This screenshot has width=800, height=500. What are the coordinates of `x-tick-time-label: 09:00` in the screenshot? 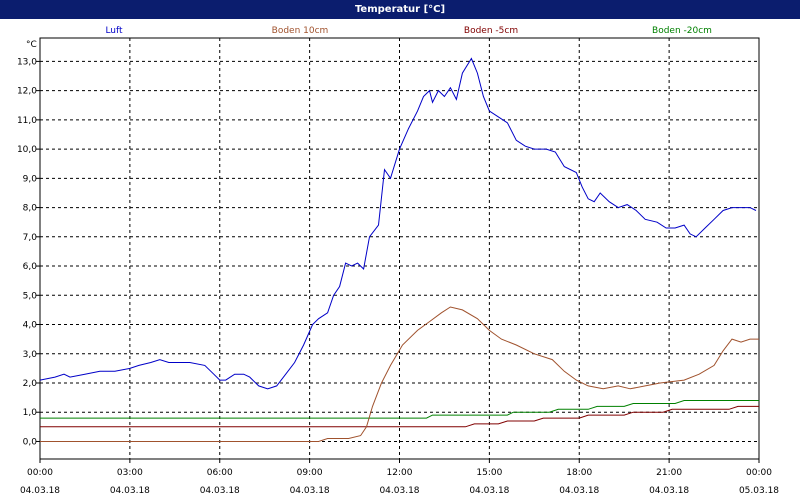 It's located at (310, 473).